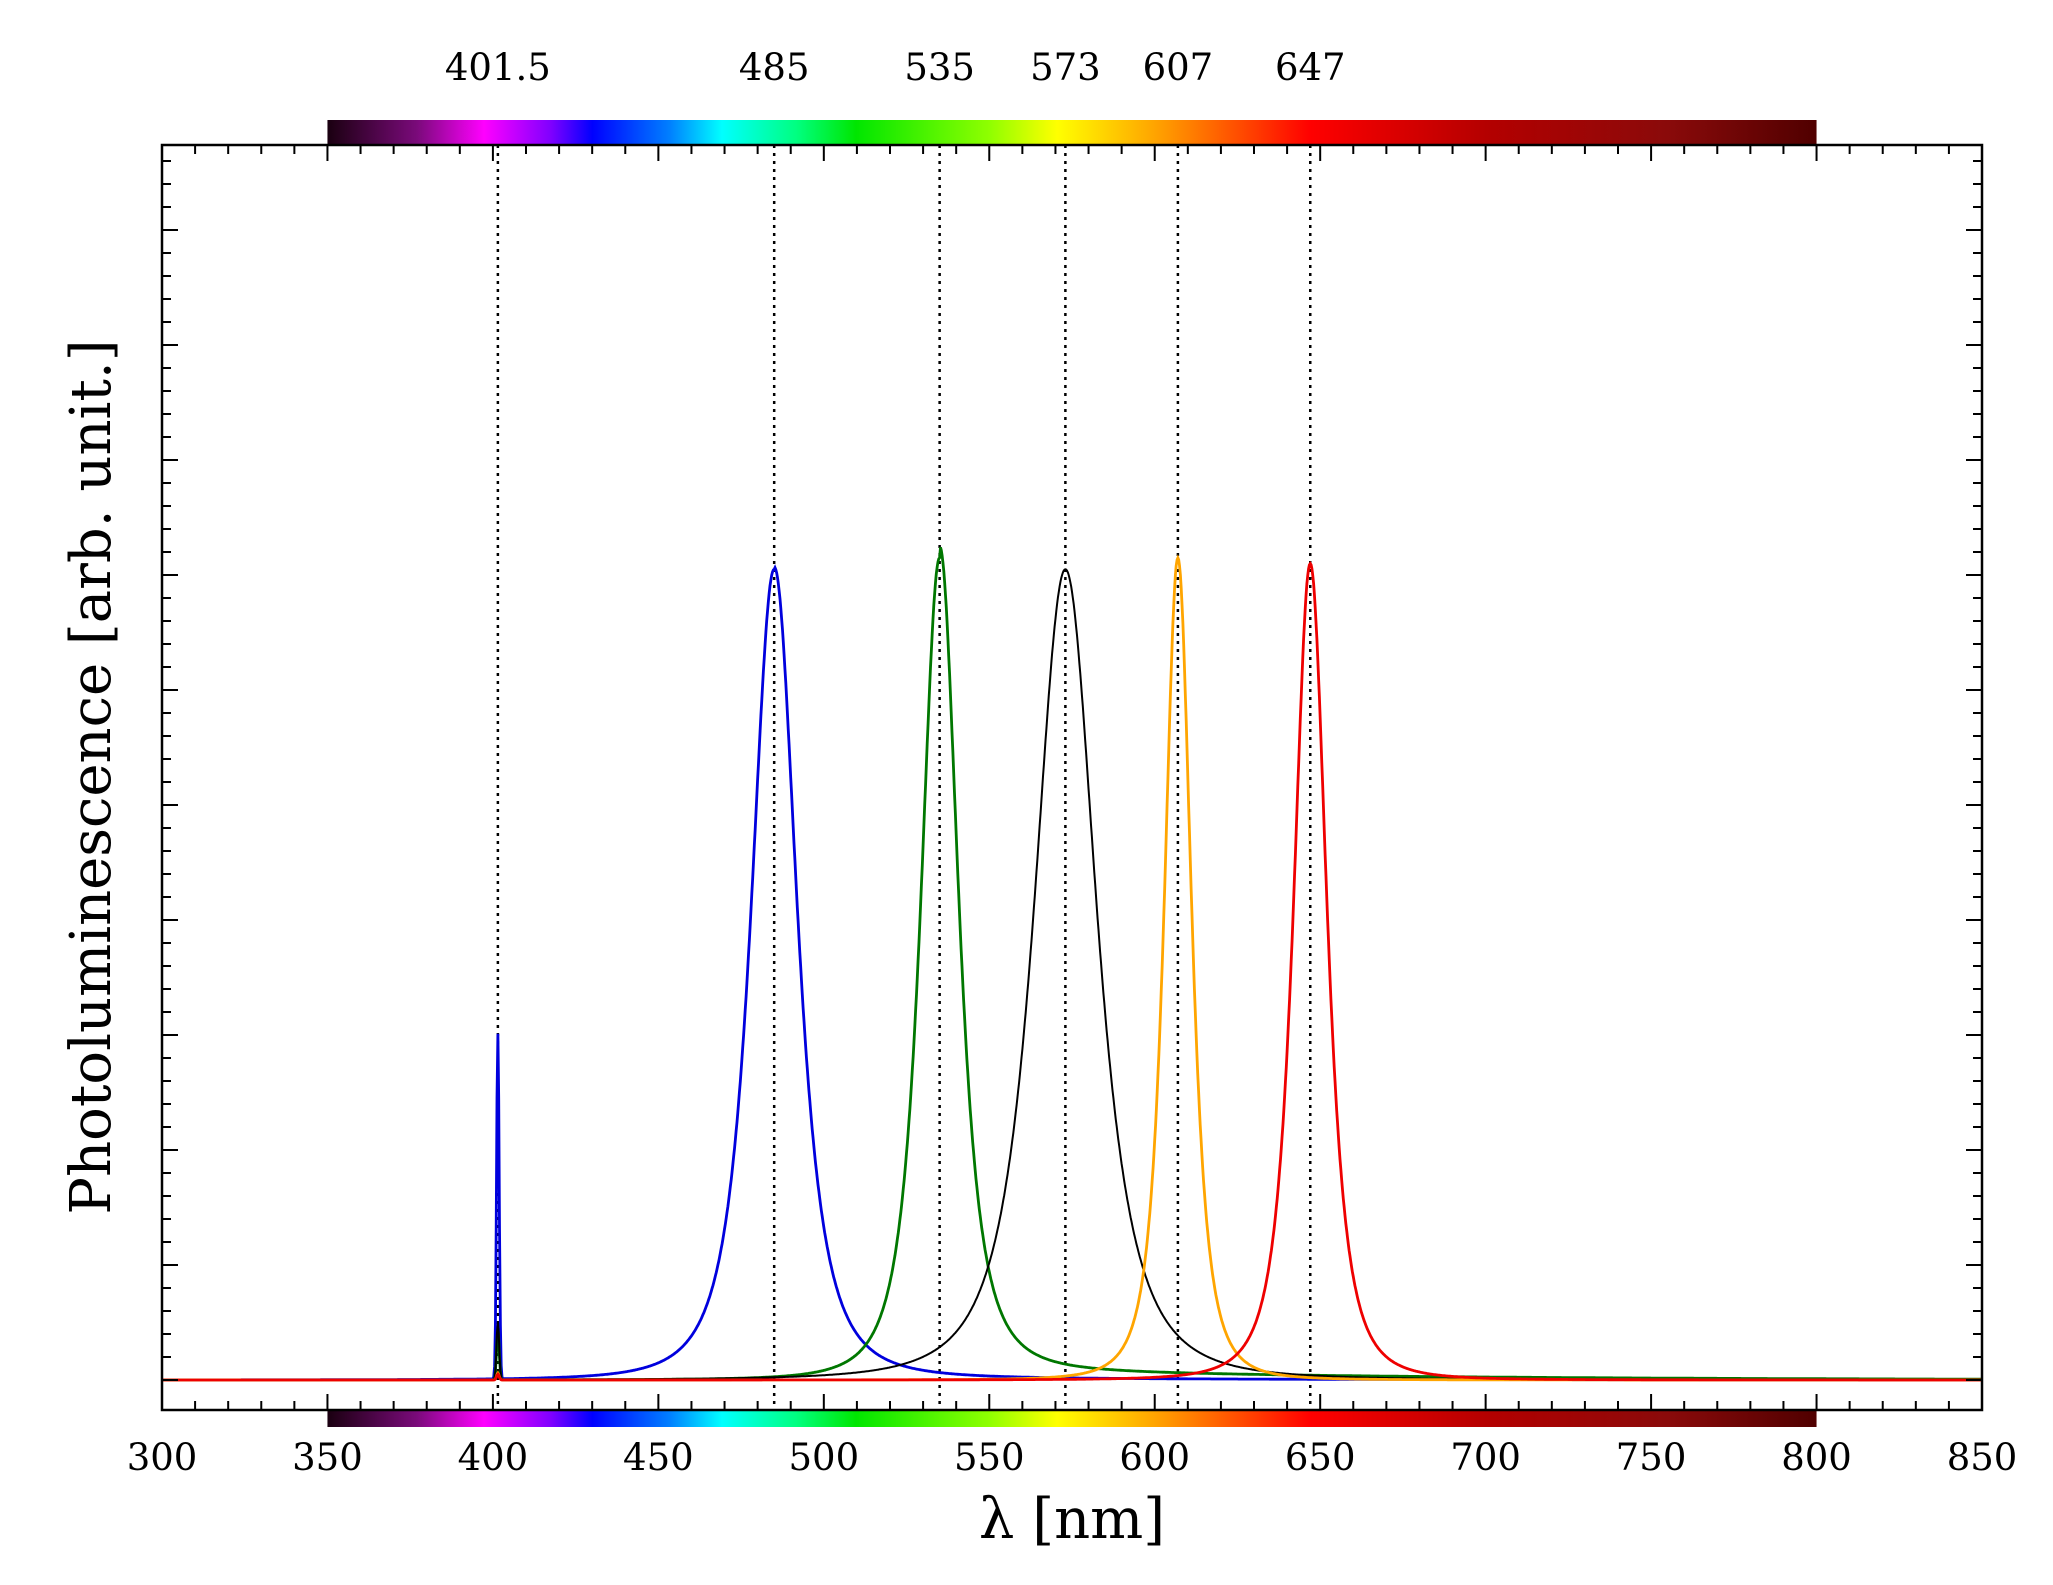  Describe the element at coordinates (498, 67) in the screenshot. I see `peak-label: 401.5` at that location.